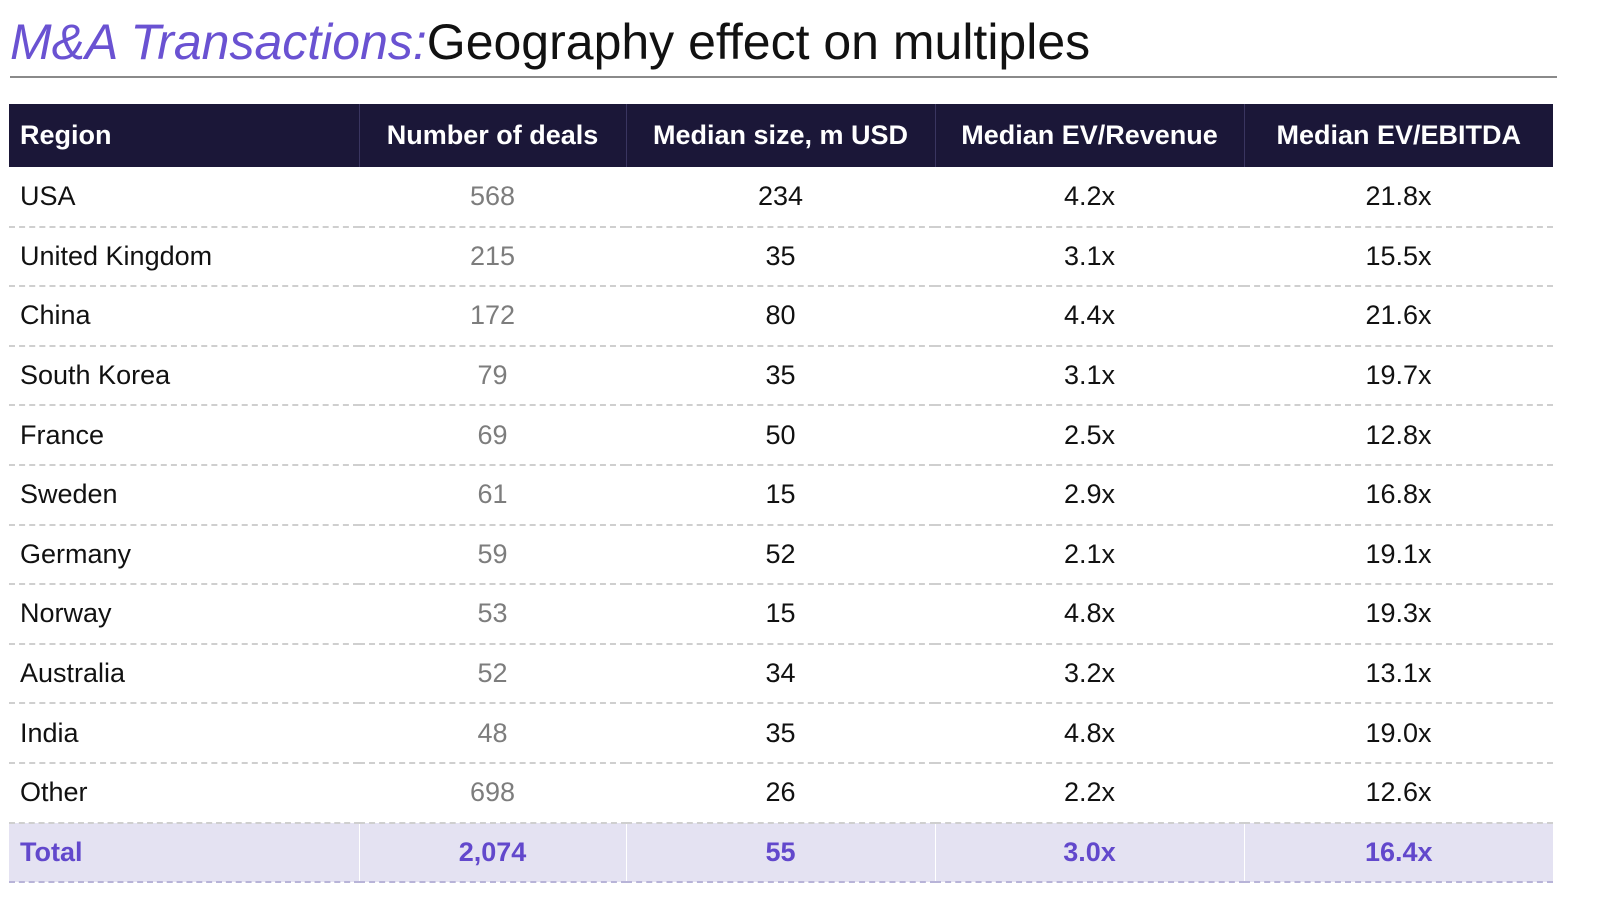  What do you see at coordinates (55, 315) in the screenshot?
I see `region-cell: China` at bounding box center [55, 315].